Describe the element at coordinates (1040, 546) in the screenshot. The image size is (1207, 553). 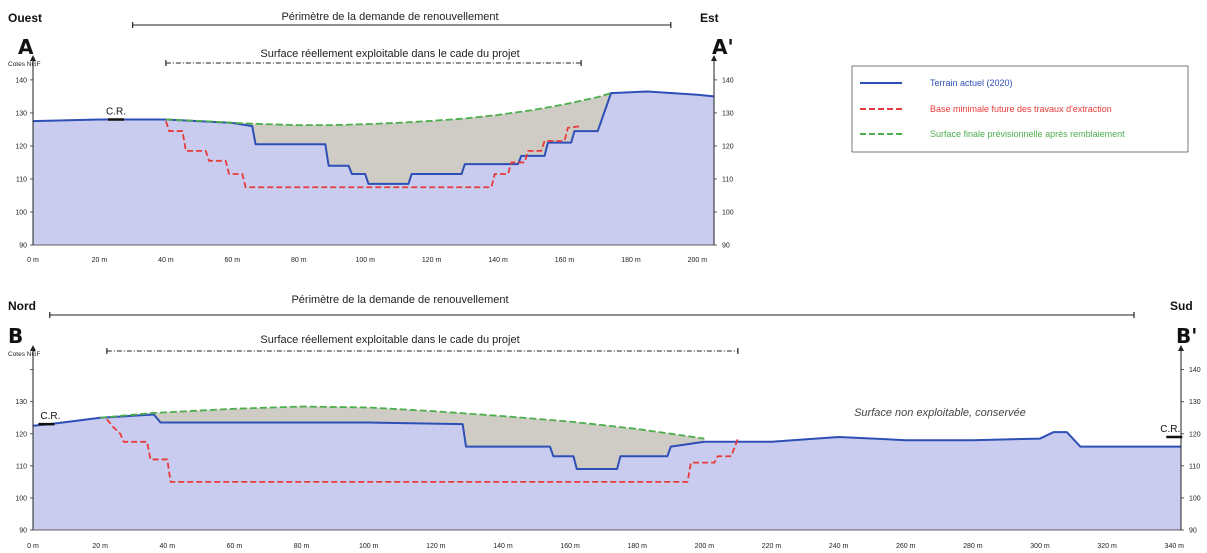
I see `x-tick-label: 300 m` at that location.